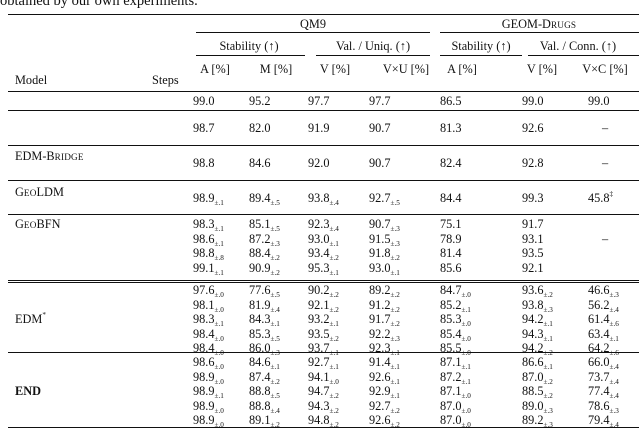  Describe the element at coordinates (603, 349) in the screenshot. I see `table-cell: 64.2±.6` at that location.